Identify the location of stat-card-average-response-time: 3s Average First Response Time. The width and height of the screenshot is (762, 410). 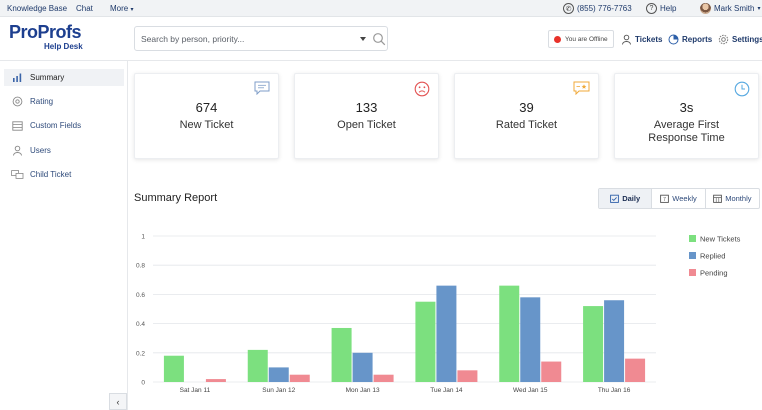
(686, 116).